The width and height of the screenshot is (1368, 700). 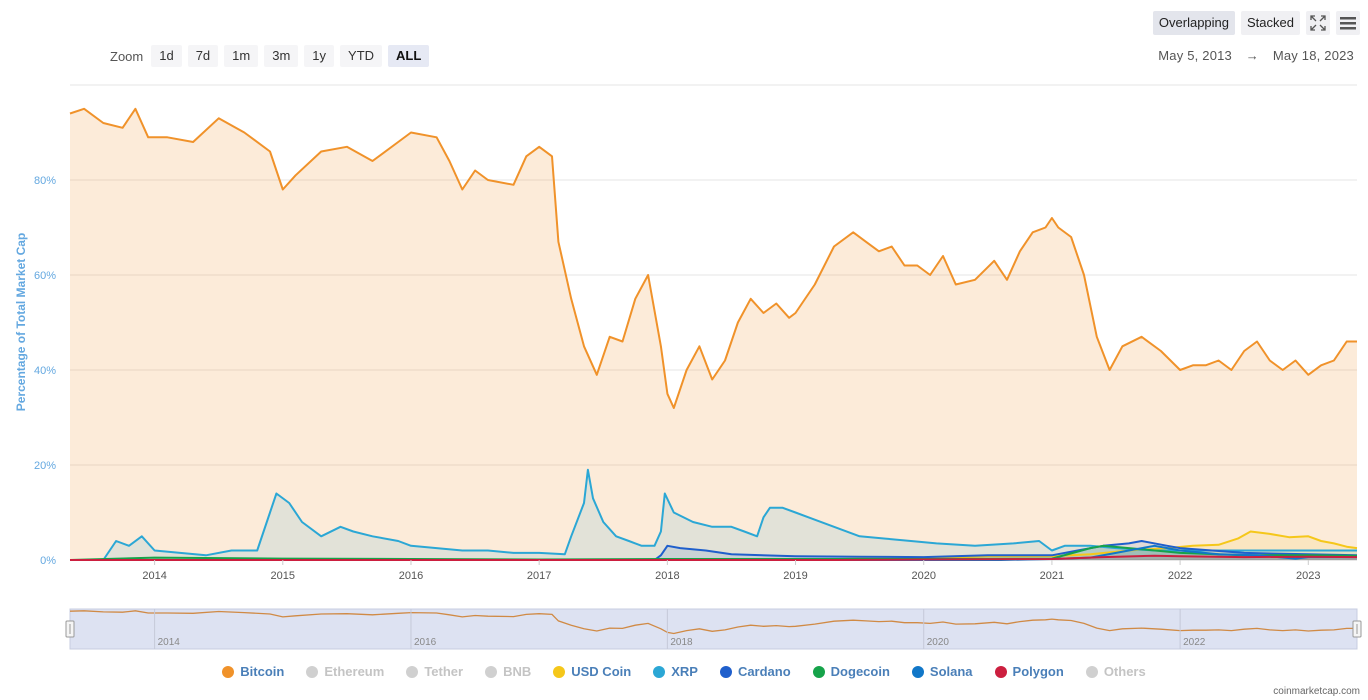 What do you see at coordinates (166, 56) in the screenshot?
I see `zoom-1d-button: 1d` at bounding box center [166, 56].